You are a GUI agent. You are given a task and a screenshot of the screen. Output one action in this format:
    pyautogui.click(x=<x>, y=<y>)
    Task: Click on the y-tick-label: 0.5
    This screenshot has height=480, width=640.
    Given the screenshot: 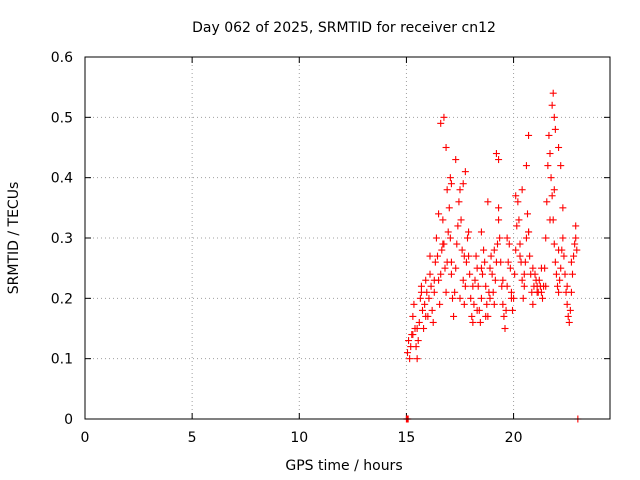 What is the action you would take?
    pyautogui.click(x=62, y=118)
    